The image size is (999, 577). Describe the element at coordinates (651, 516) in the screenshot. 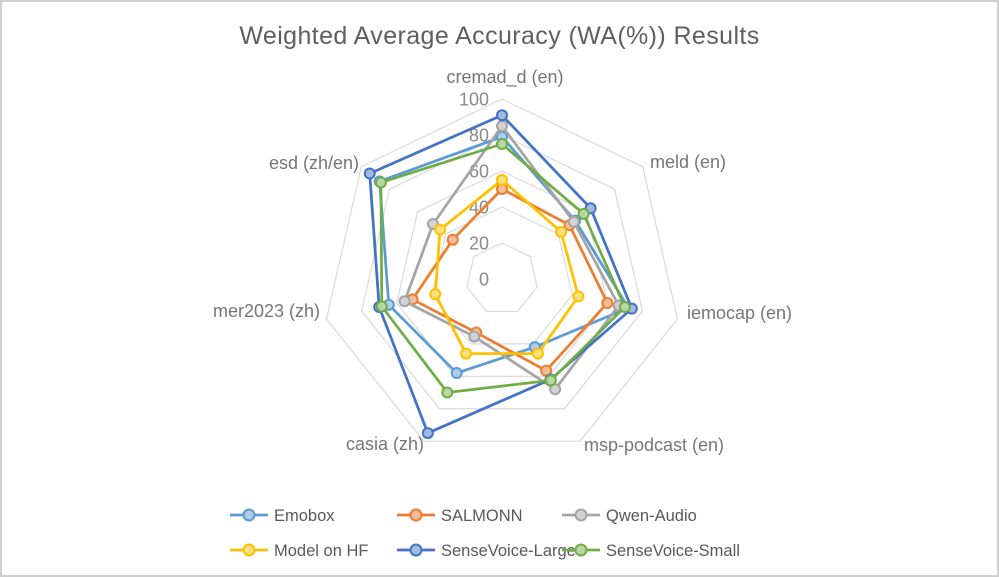

I see `legend-label-2: Qwen-Audio` at that location.